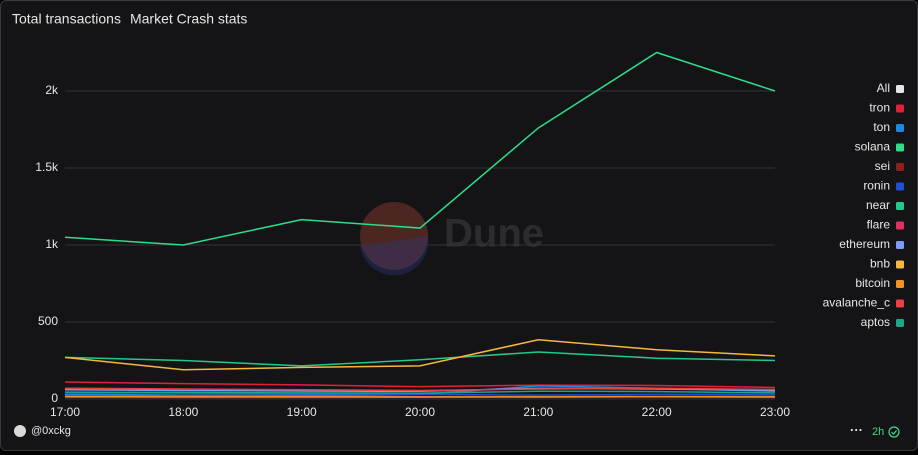 Image resolution: width=918 pixels, height=455 pixels. What do you see at coordinates (65, 412) in the screenshot?
I see `x-tick-label: 17:00` at bounding box center [65, 412].